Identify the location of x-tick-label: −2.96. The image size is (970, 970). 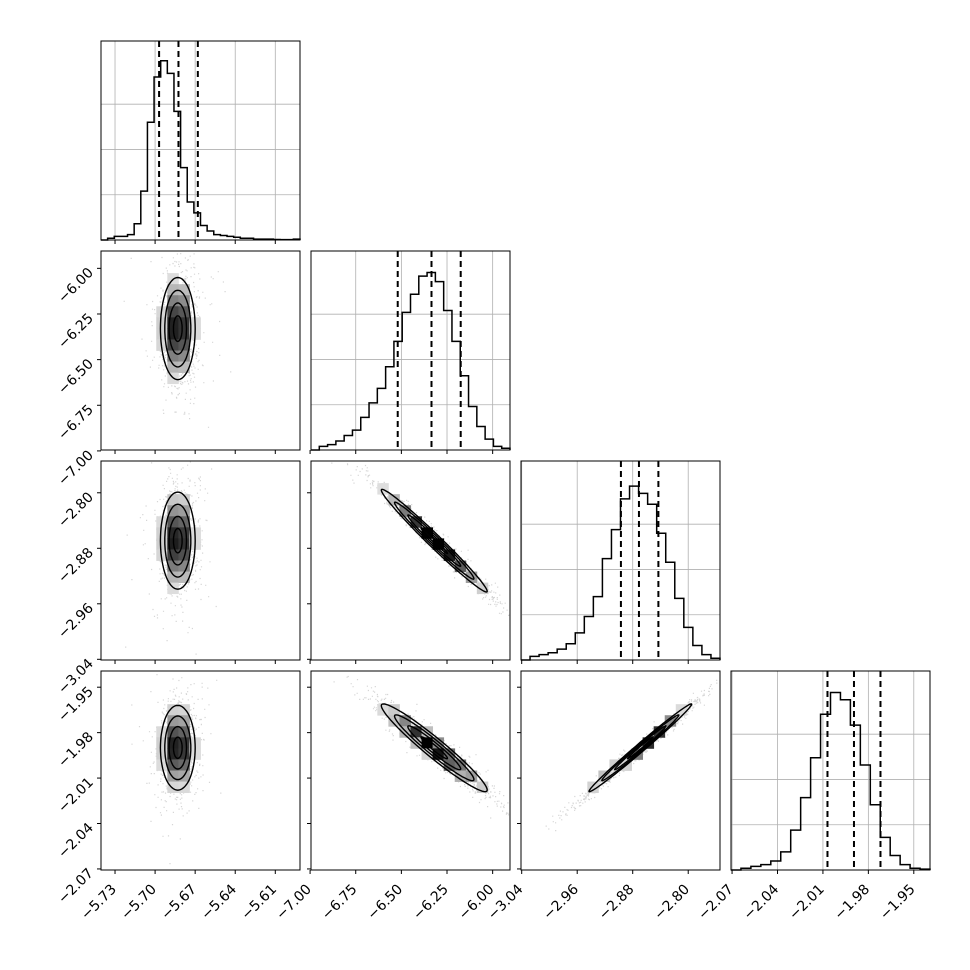
(561, 902).